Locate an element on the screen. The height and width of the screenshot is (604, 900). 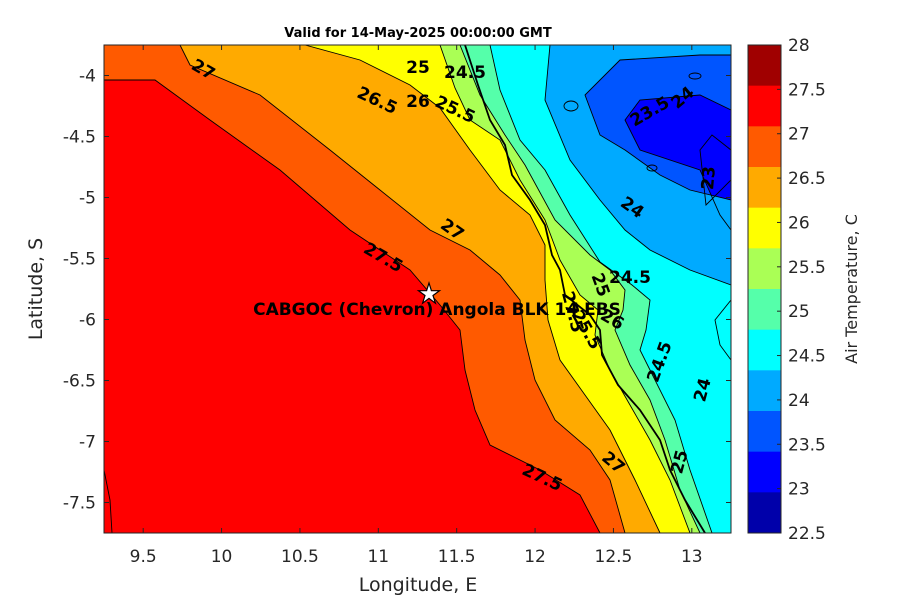
colorbar-tick-label: 25.5 is located at coordinates (807, 268).